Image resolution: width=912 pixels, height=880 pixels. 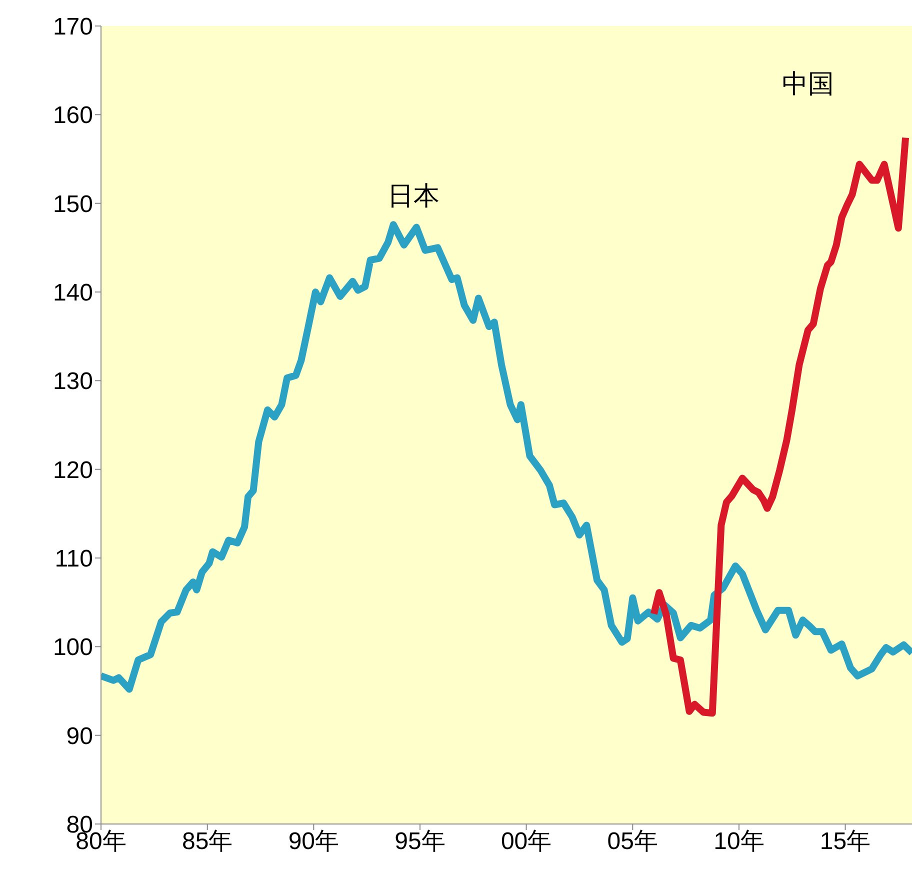 What do you see at coordinates (207, 842) in the screenshot?
I see `x-tick-label: 85年` at bounding box center [207, 842].